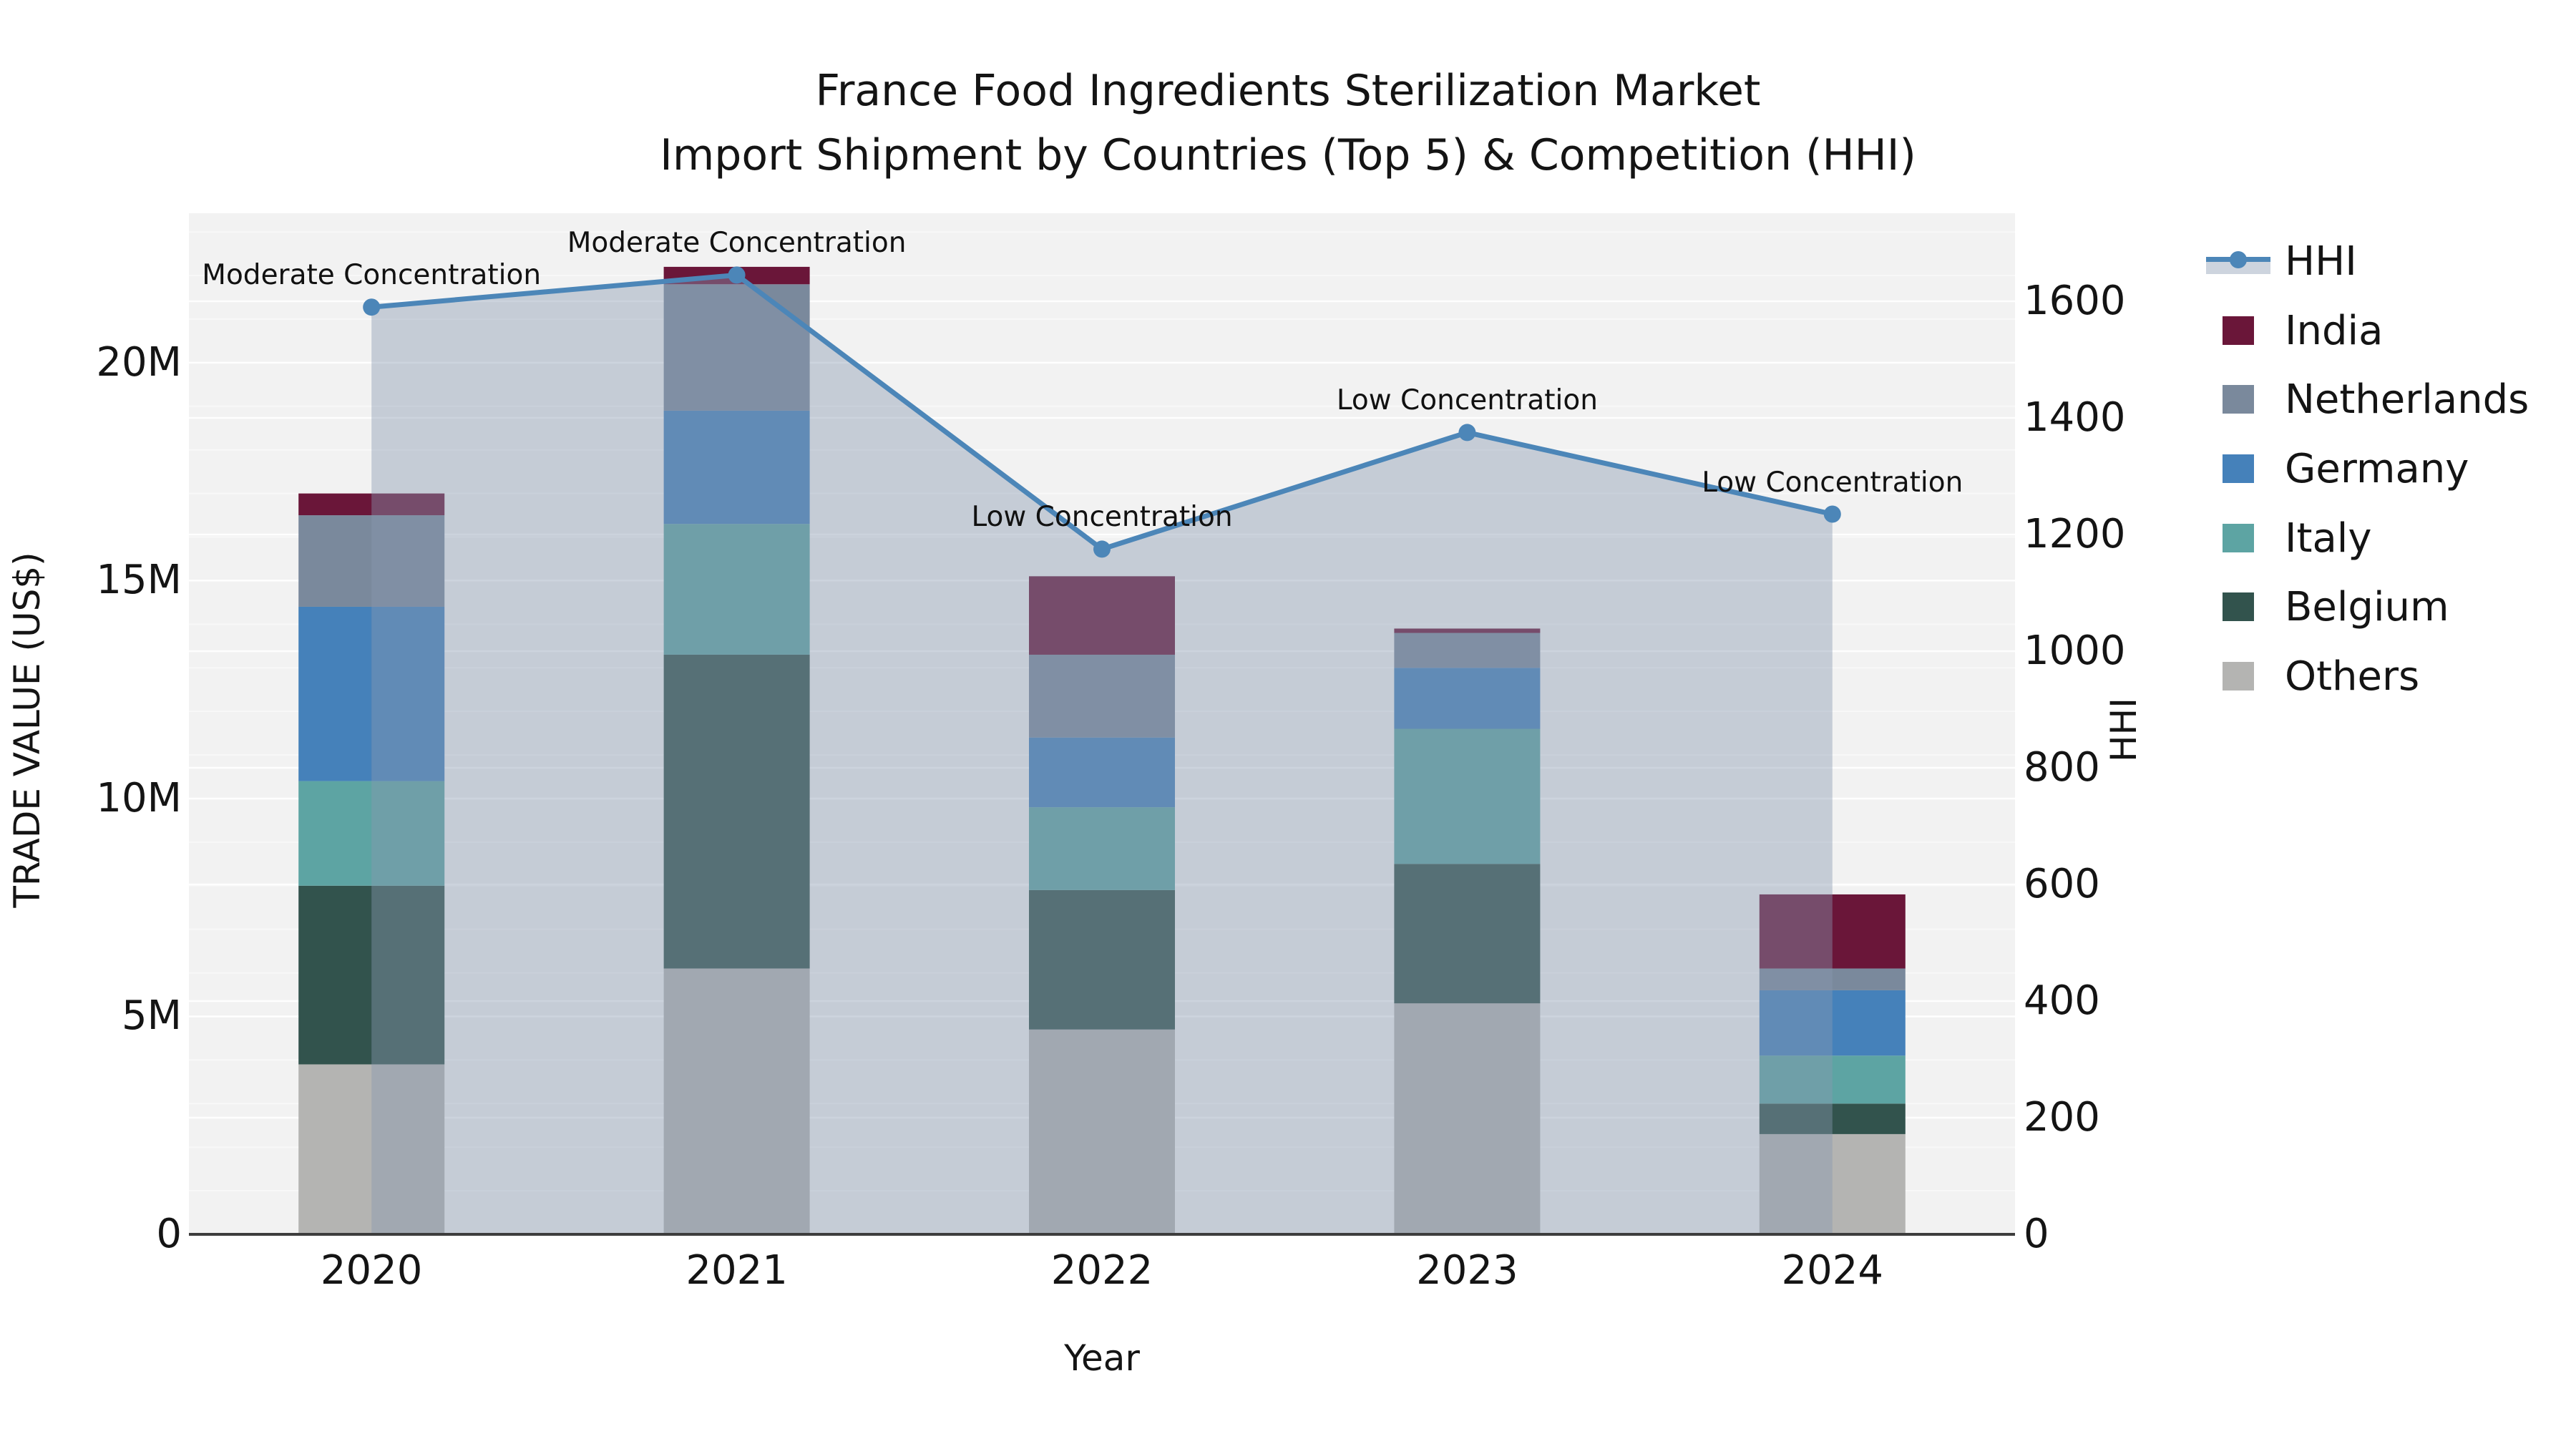  What do you see at coordinates (2062, 1000) in the screenshot?
I see `right-axis-tick-400: 400` at bounding box center [2062, 1000].